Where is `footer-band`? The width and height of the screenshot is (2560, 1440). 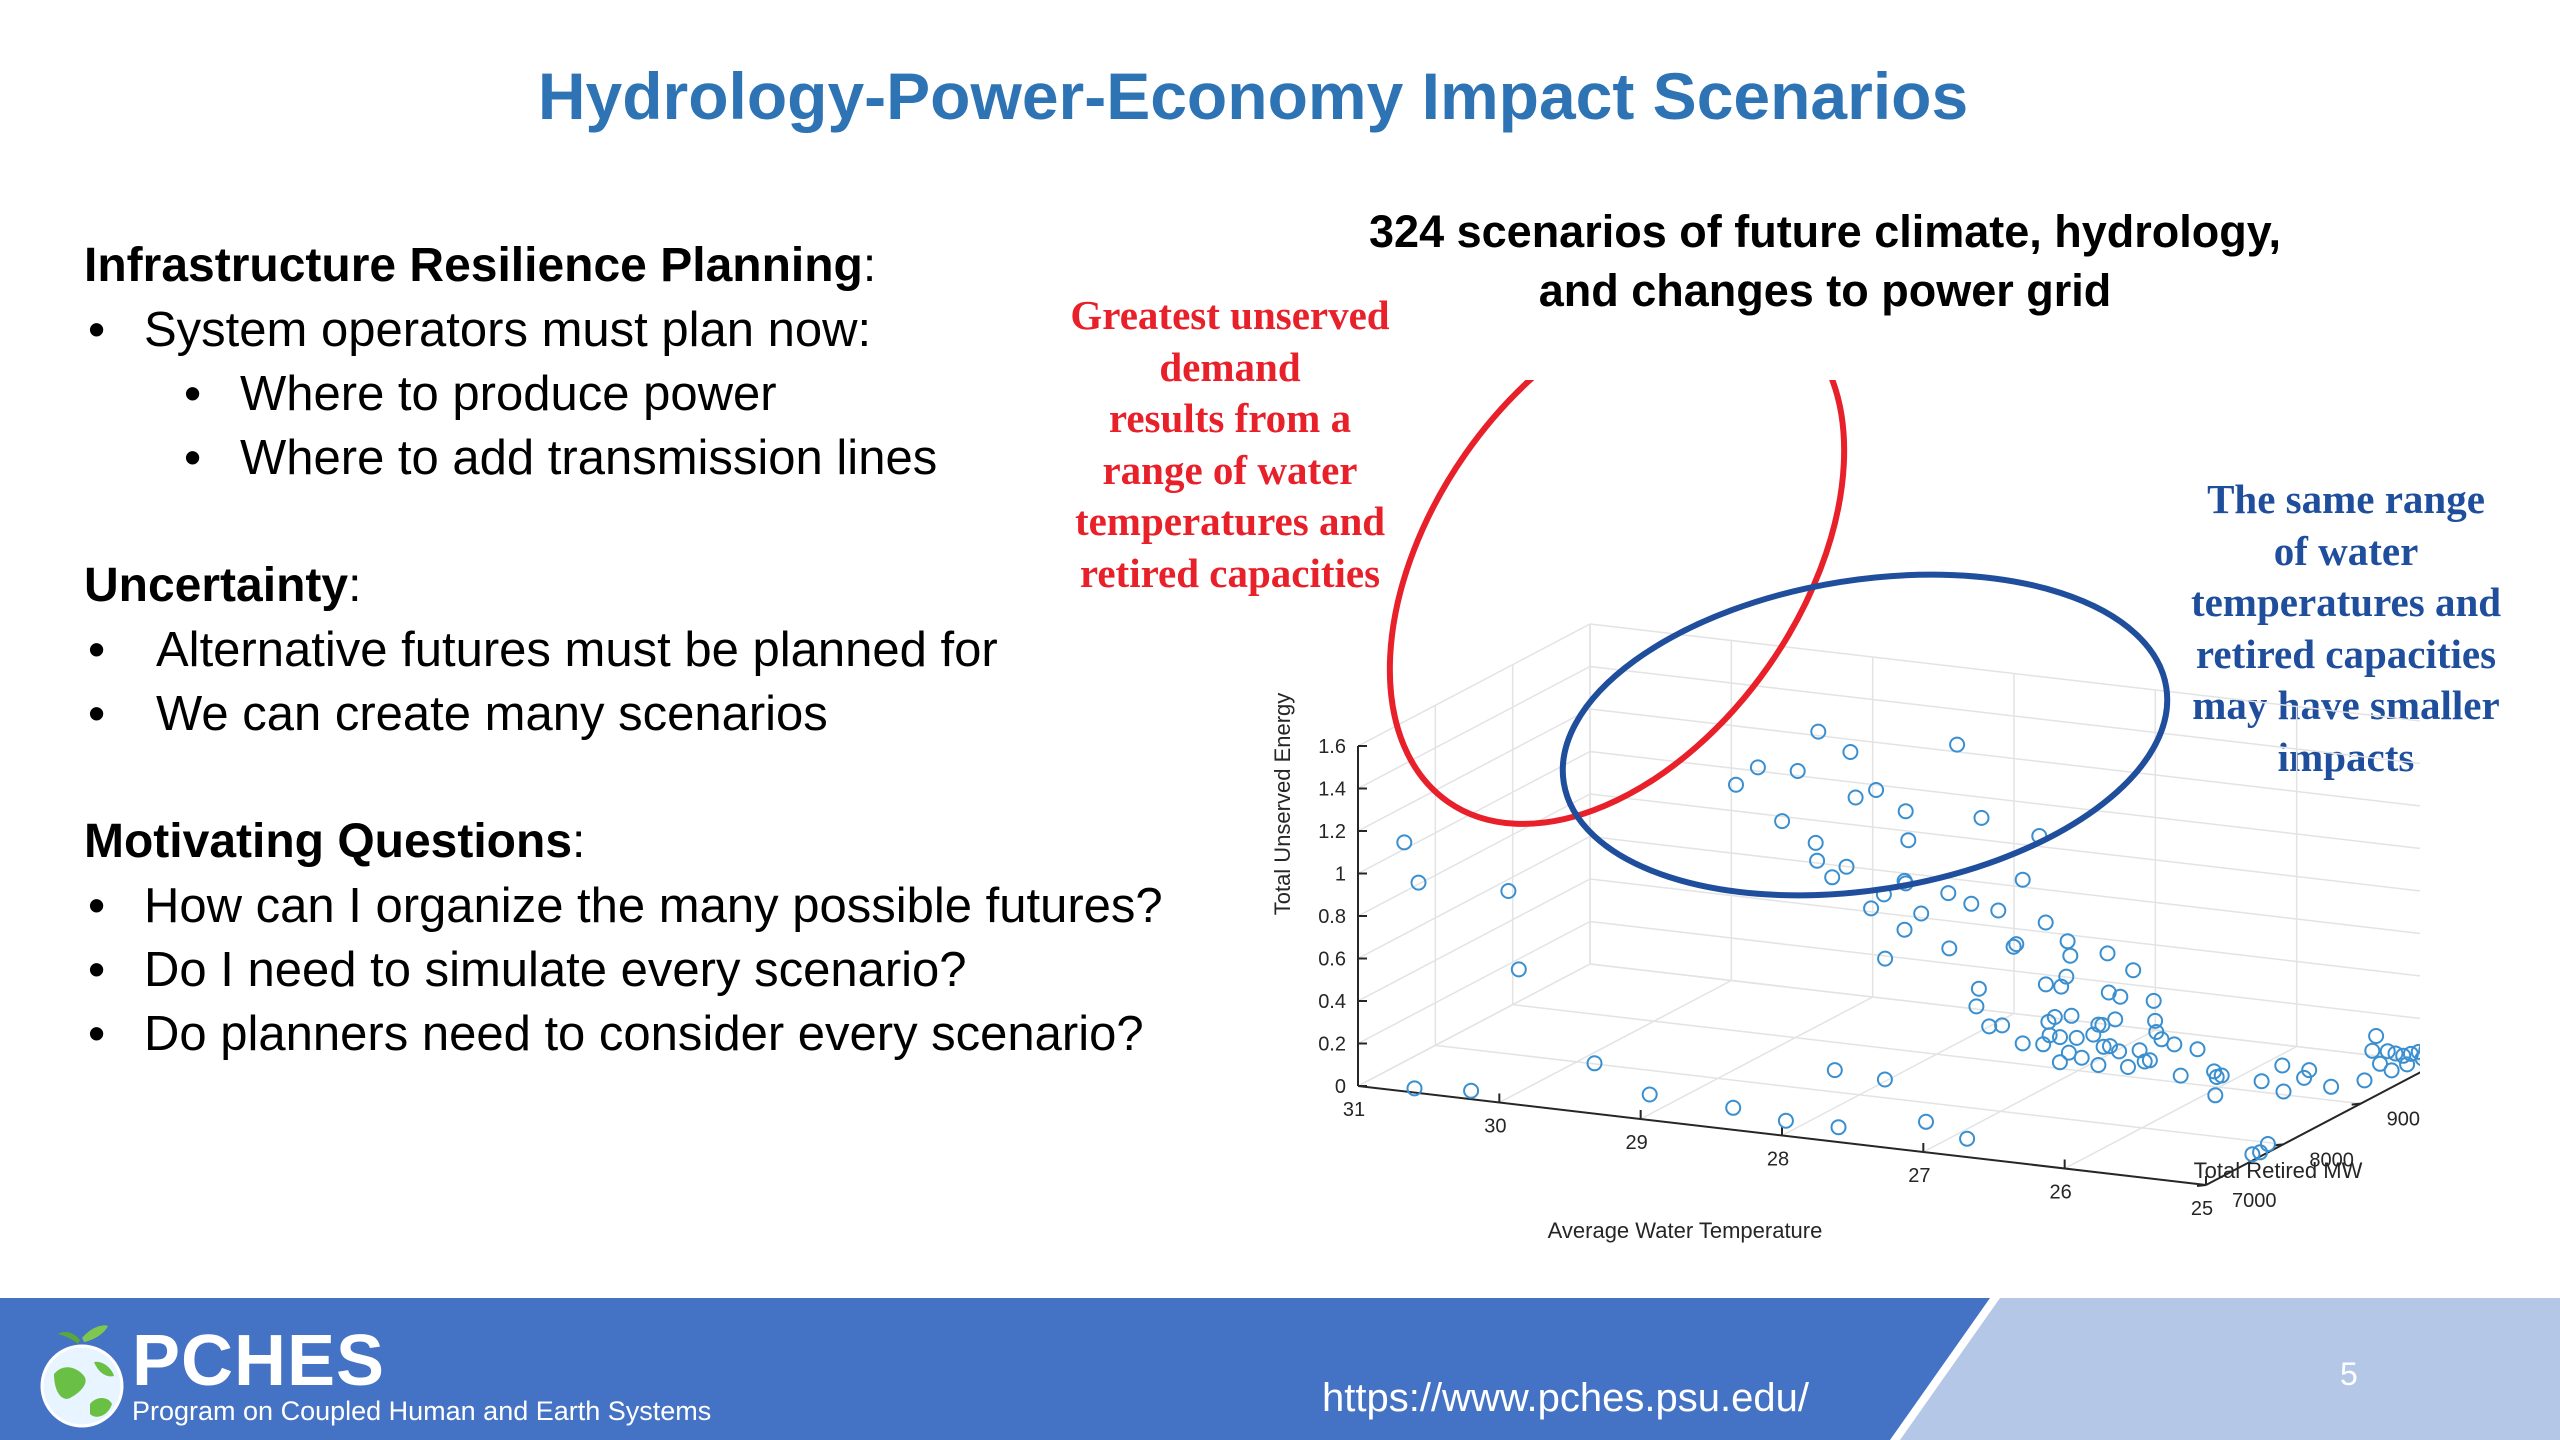
footer-band is located at coordinates (1280, 1369).